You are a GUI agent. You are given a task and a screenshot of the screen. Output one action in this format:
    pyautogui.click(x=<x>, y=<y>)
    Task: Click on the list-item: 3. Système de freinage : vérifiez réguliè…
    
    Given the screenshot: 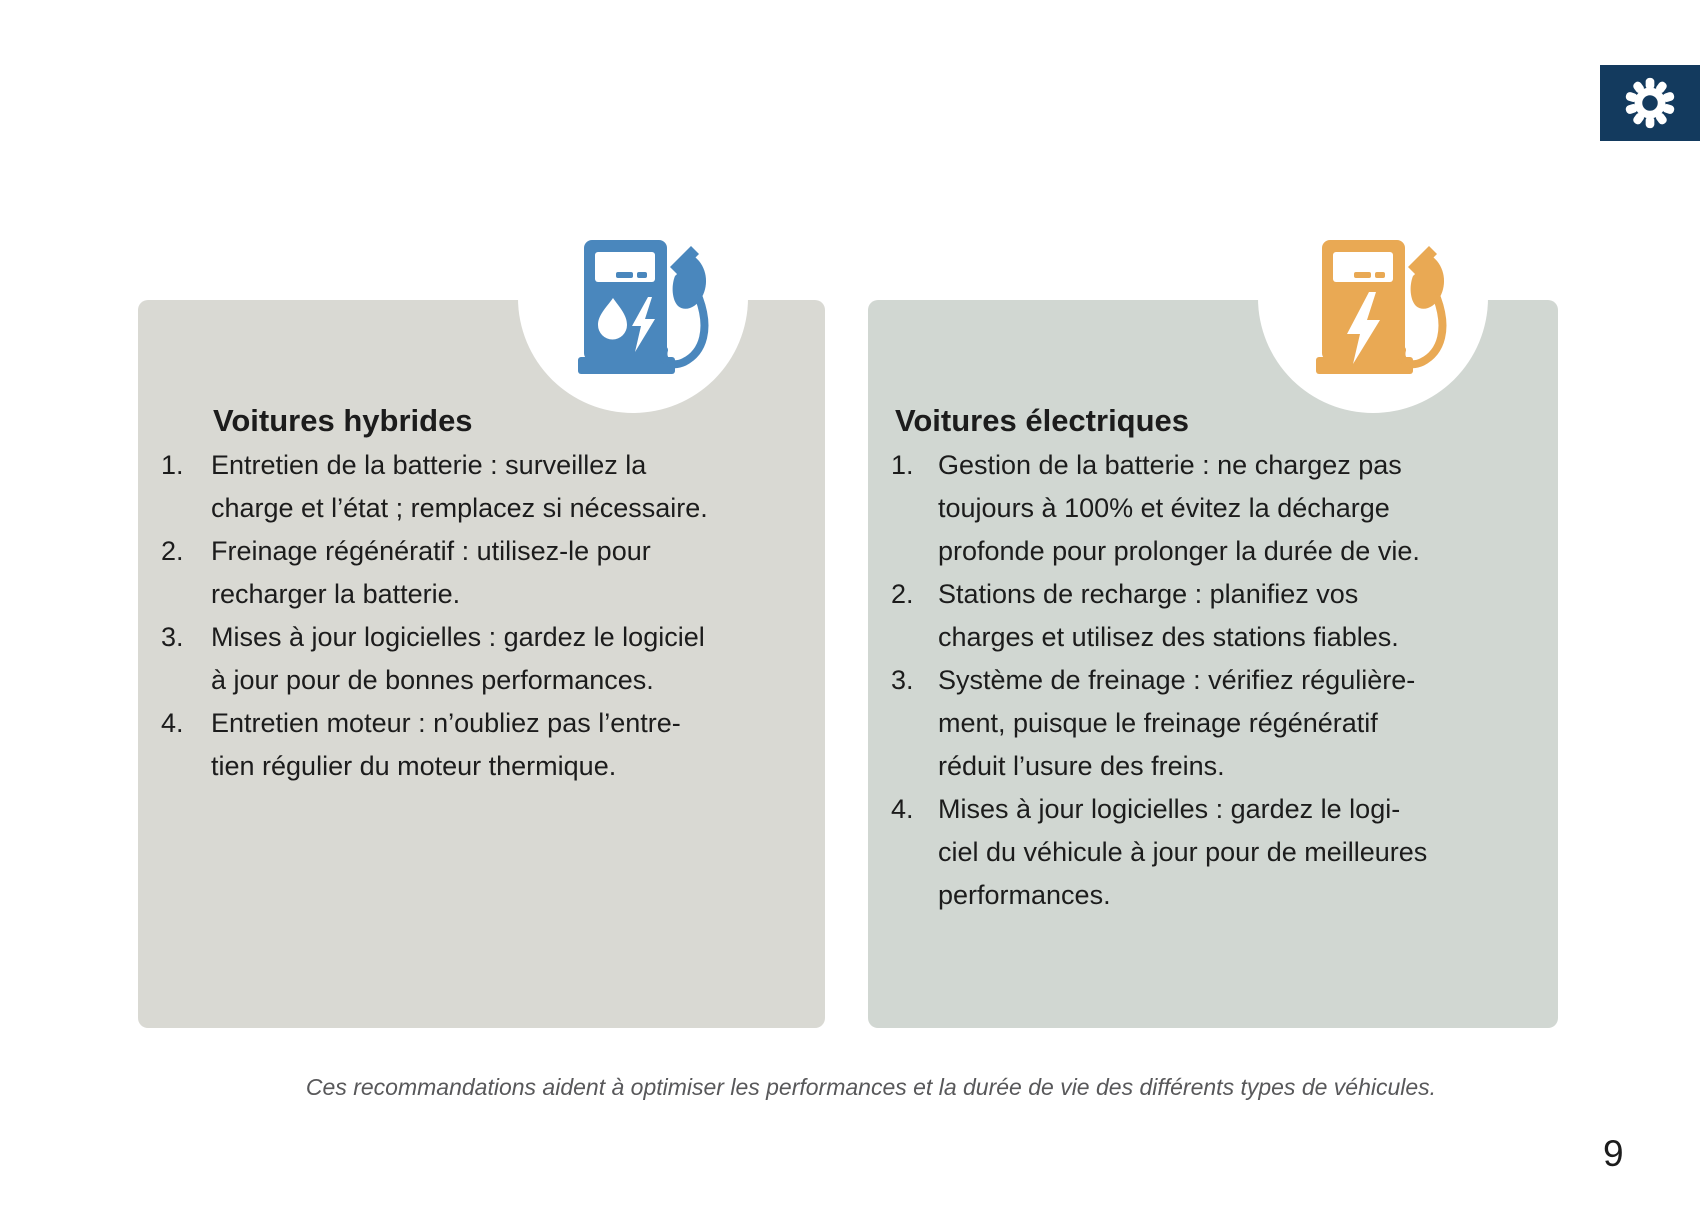 What is the action you would take?
    pyautogui.click(x=1159, y=723)
    